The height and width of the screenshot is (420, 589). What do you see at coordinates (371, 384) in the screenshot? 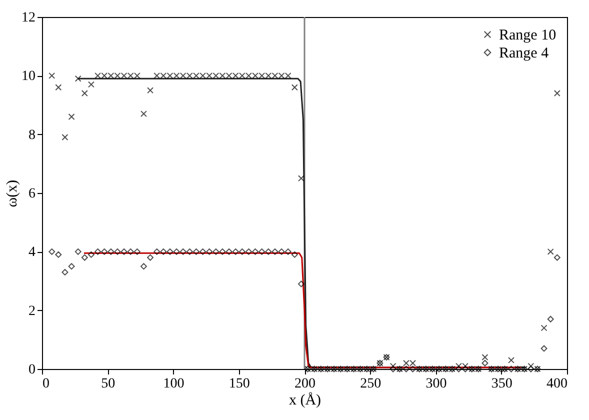
I see `x-tick-label: 250` at bounding box center [371, 384].